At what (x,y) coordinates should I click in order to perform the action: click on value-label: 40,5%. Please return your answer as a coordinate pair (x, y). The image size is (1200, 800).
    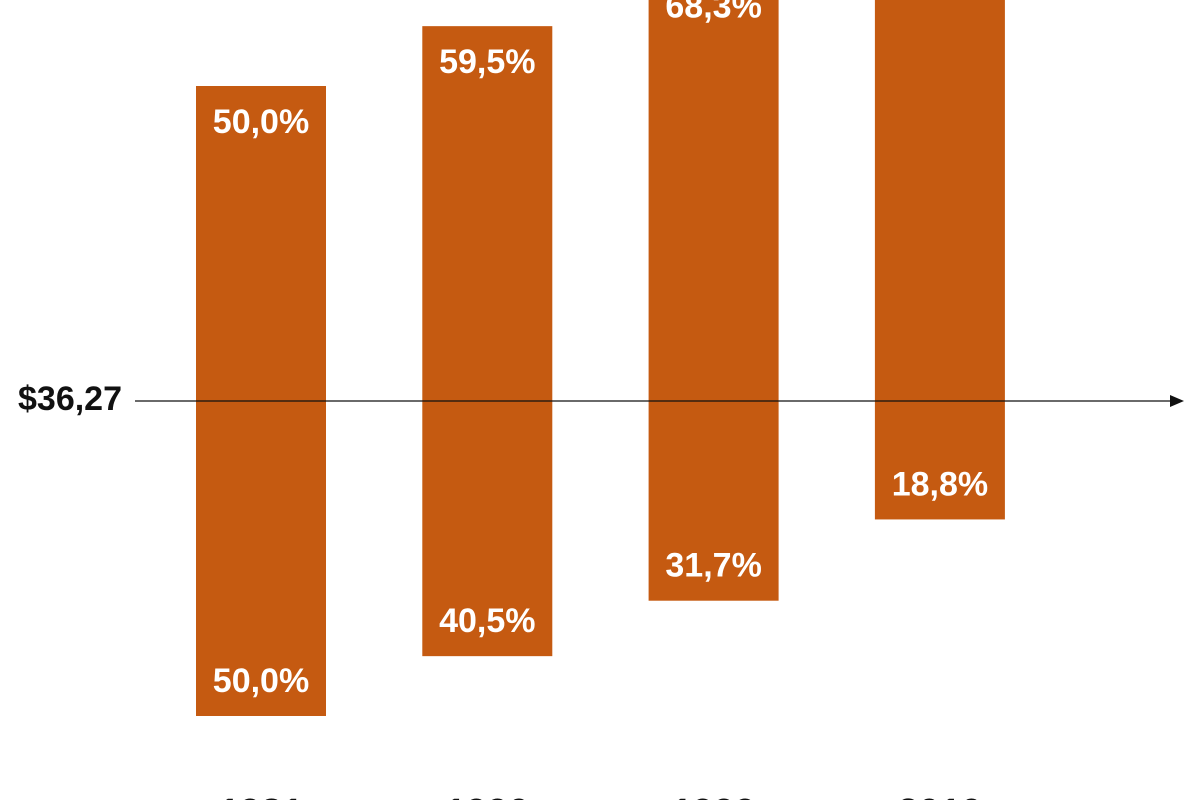
    Looking at the image, I should click on (487, 621).